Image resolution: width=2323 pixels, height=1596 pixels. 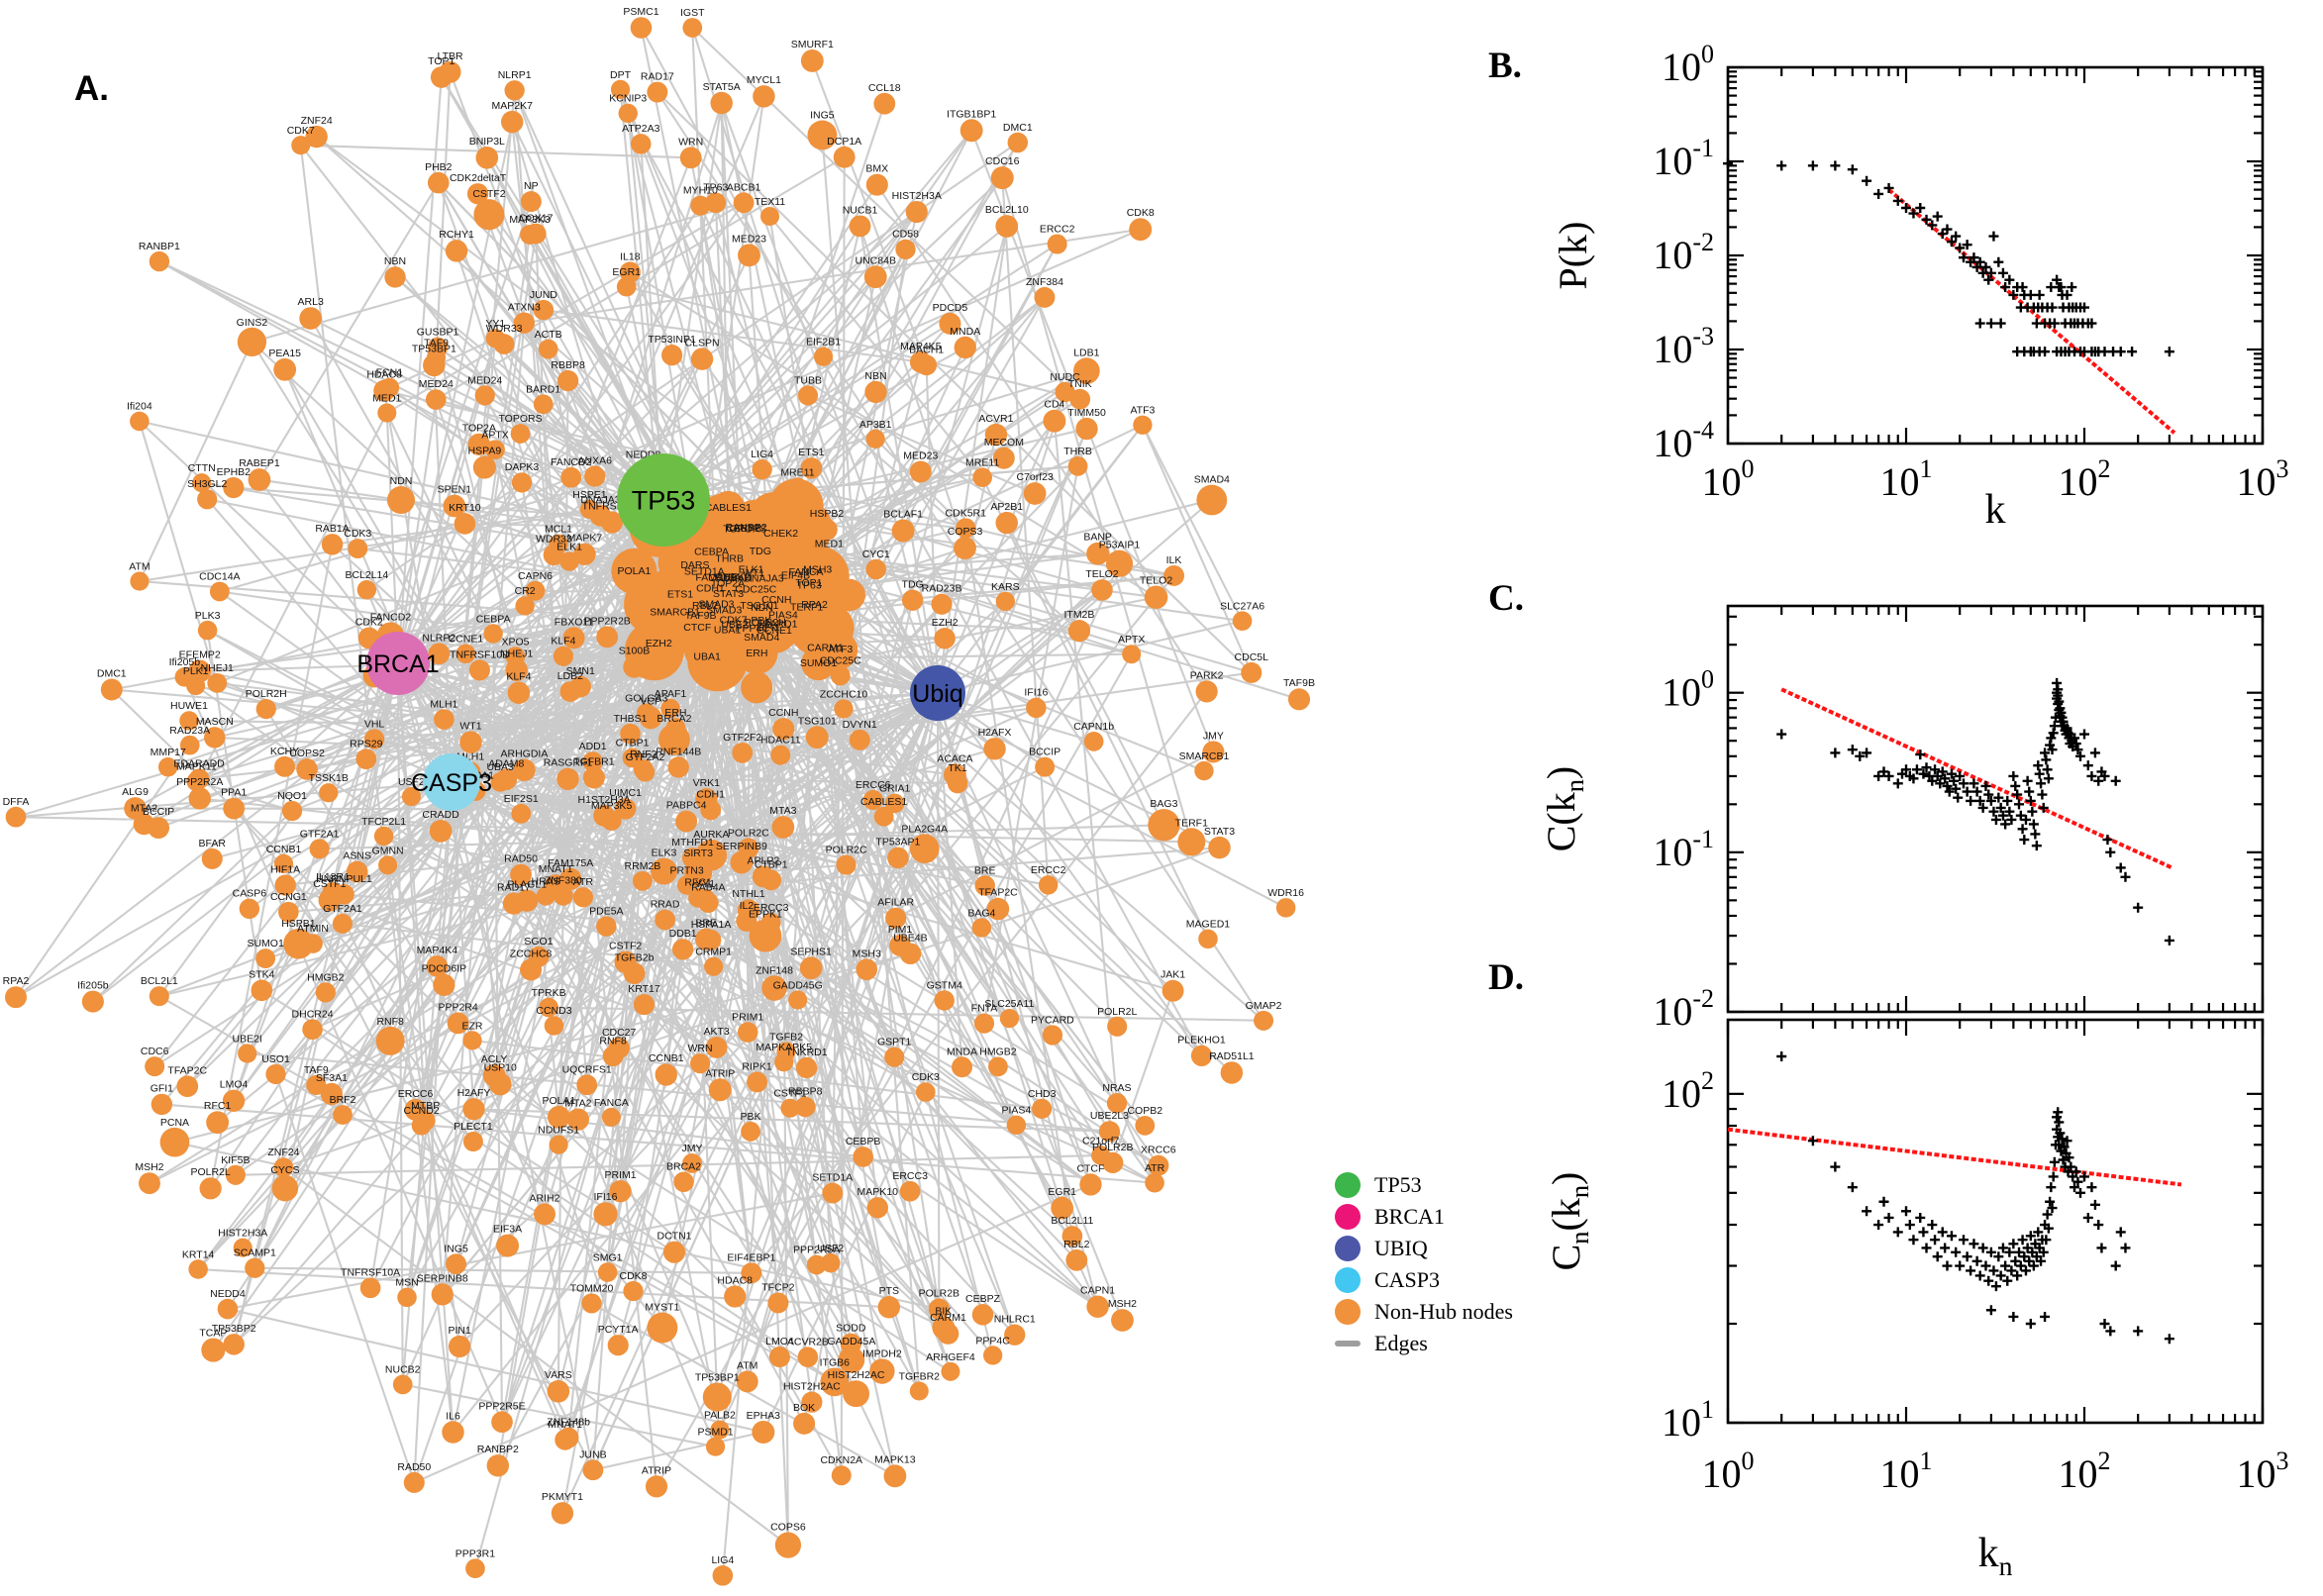 What do you see at coordinates (686, 870) in the screenshot?
I see `svg-text: PRTN3` at bounding box center [686, 870].